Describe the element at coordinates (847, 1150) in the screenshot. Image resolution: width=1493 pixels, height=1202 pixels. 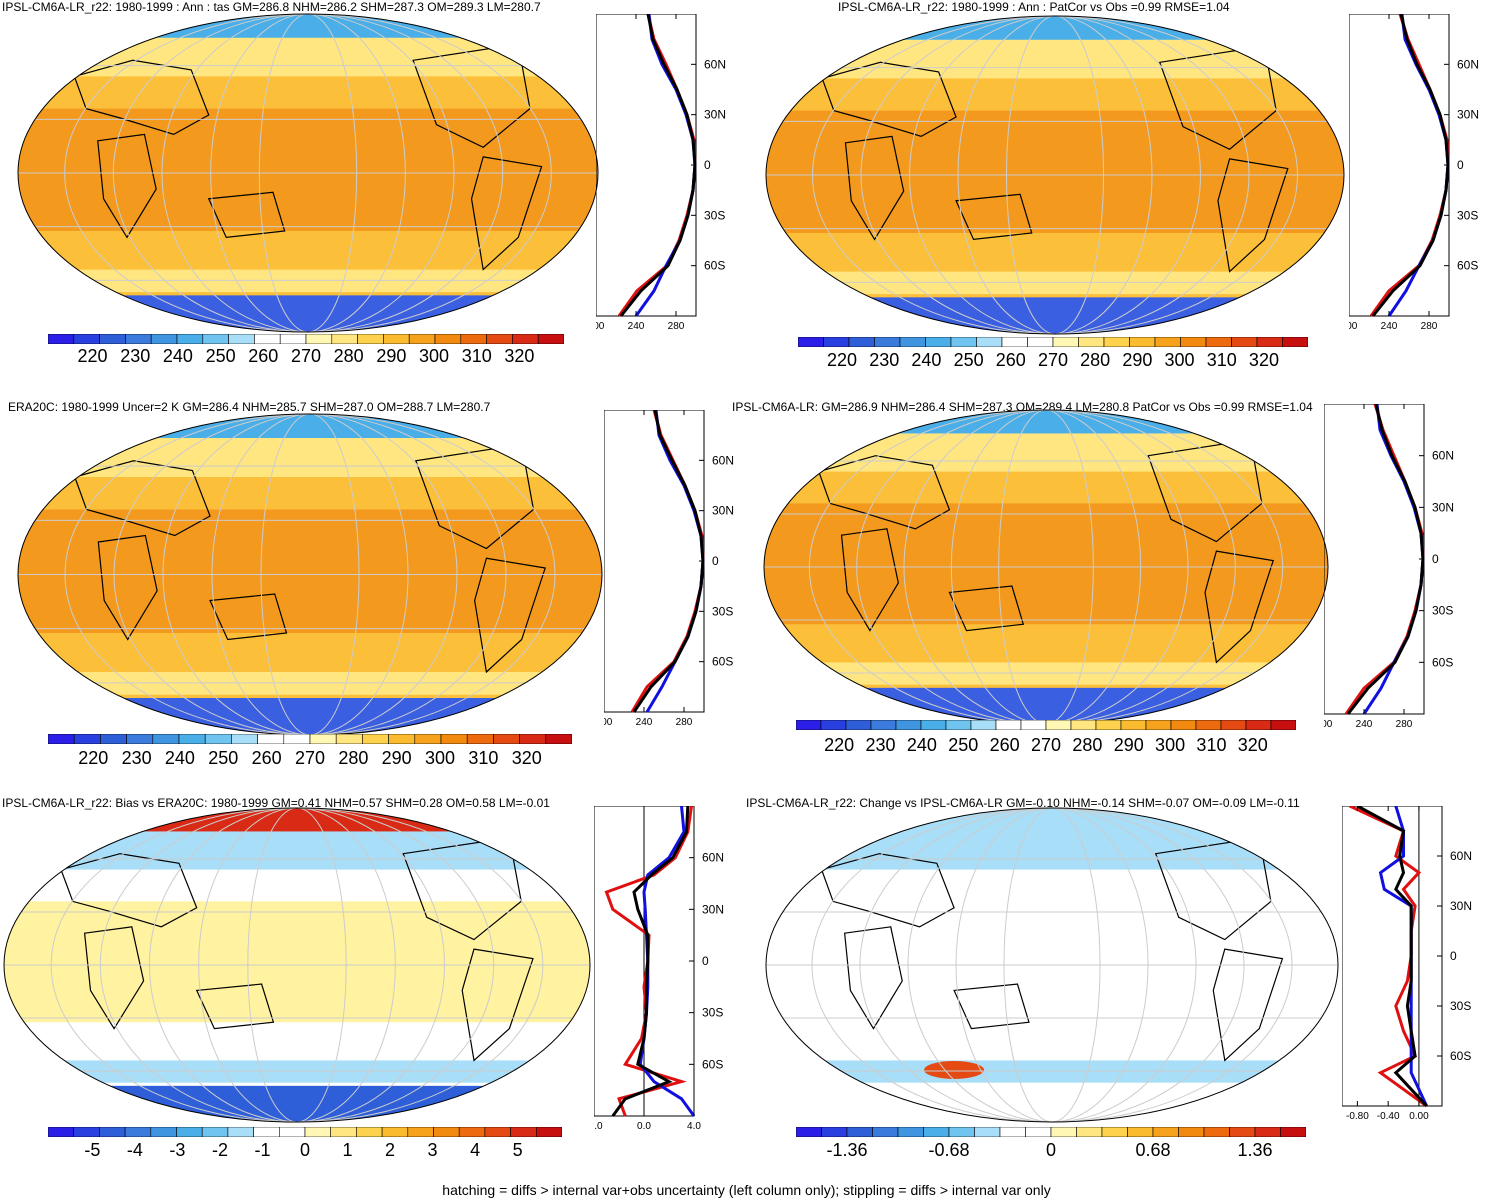
I see `colorbar-tick-label: -1.36` at that location.